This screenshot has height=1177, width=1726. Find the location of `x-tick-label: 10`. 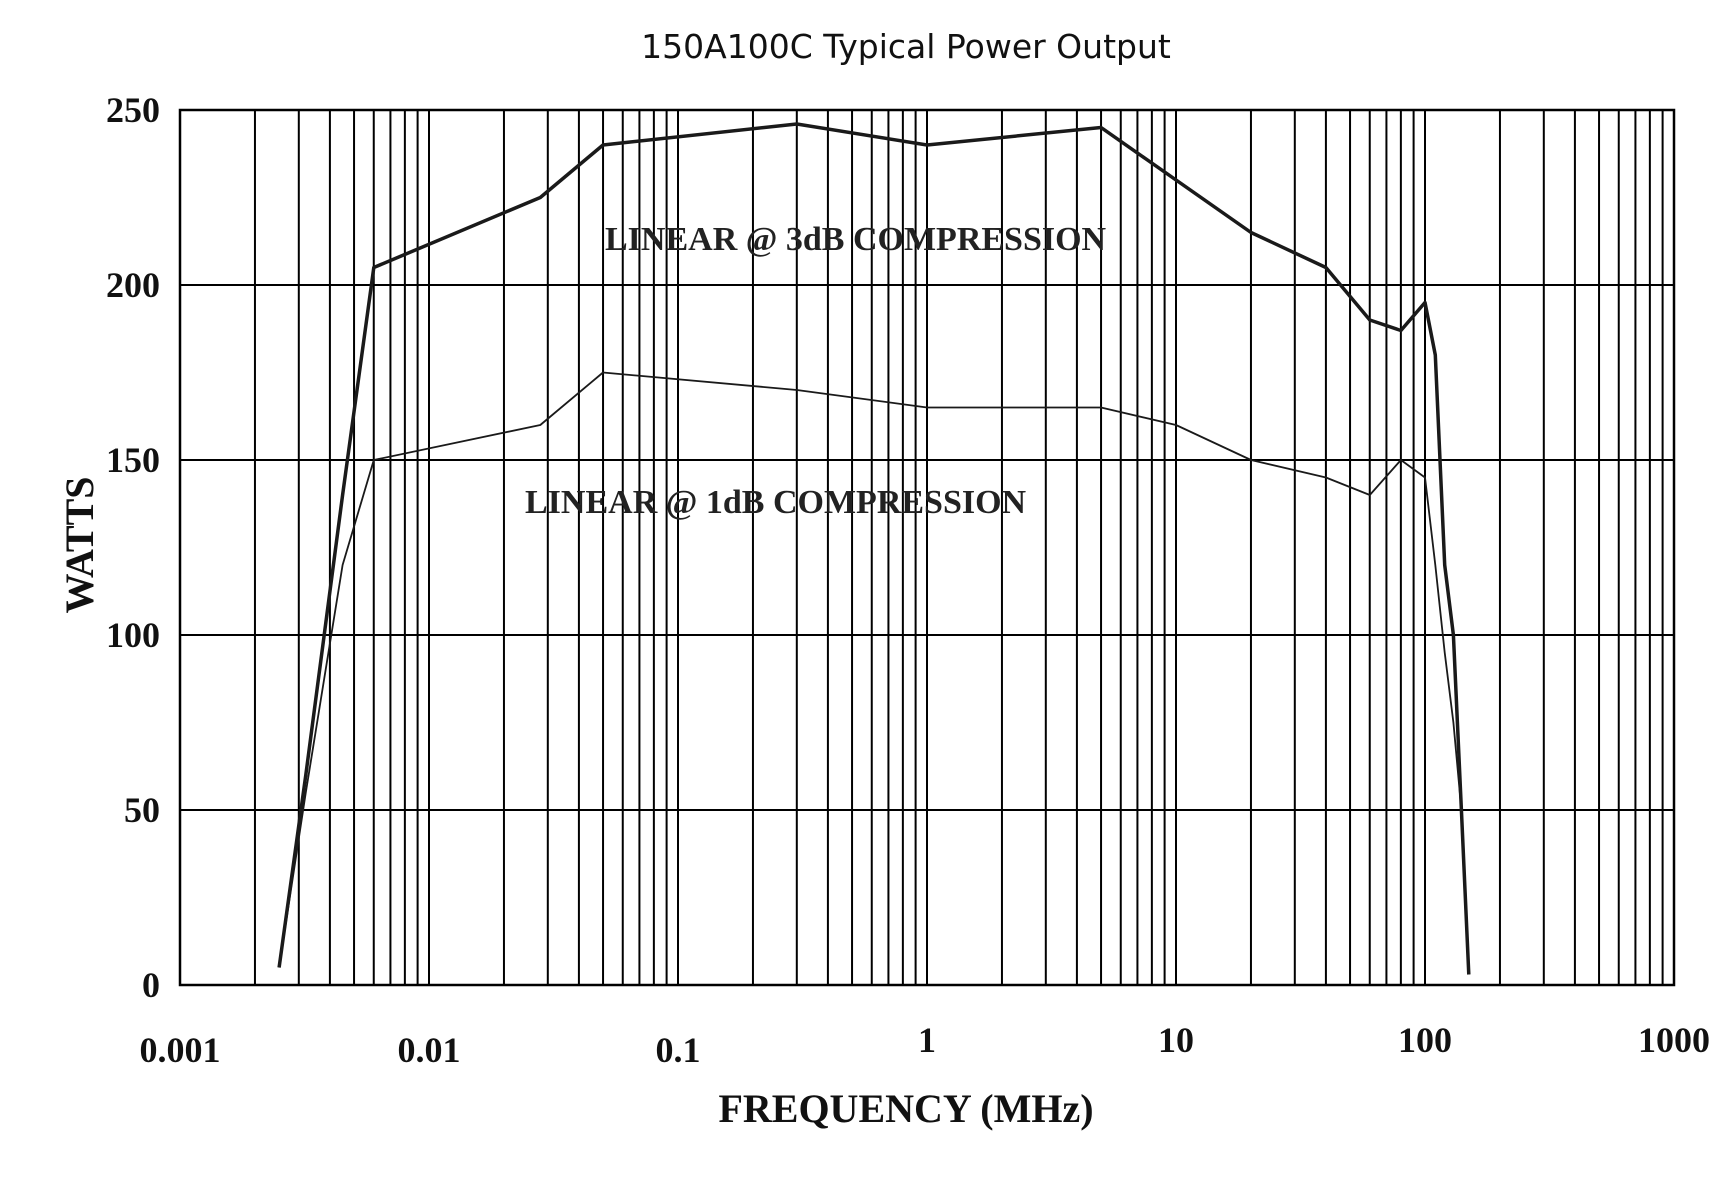

x-tick-label: 10 is located at coordinates (1176, 1040).